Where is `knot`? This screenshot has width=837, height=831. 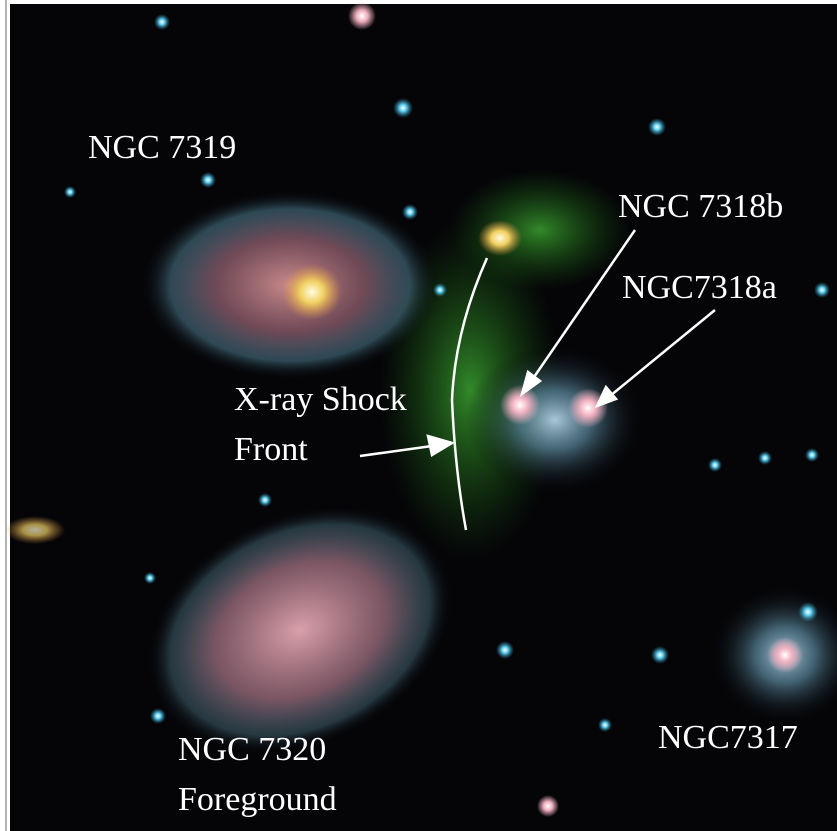
knot is located at coordinates (500, 238).